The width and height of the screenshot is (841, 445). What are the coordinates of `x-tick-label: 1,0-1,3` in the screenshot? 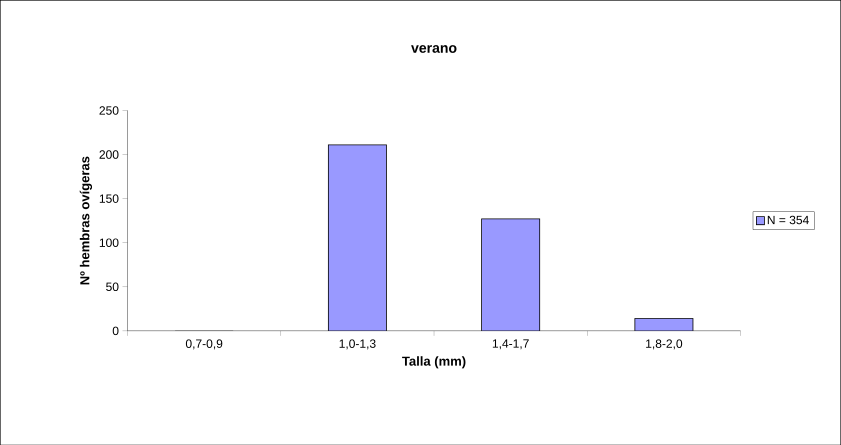 It's located at (358, 344).